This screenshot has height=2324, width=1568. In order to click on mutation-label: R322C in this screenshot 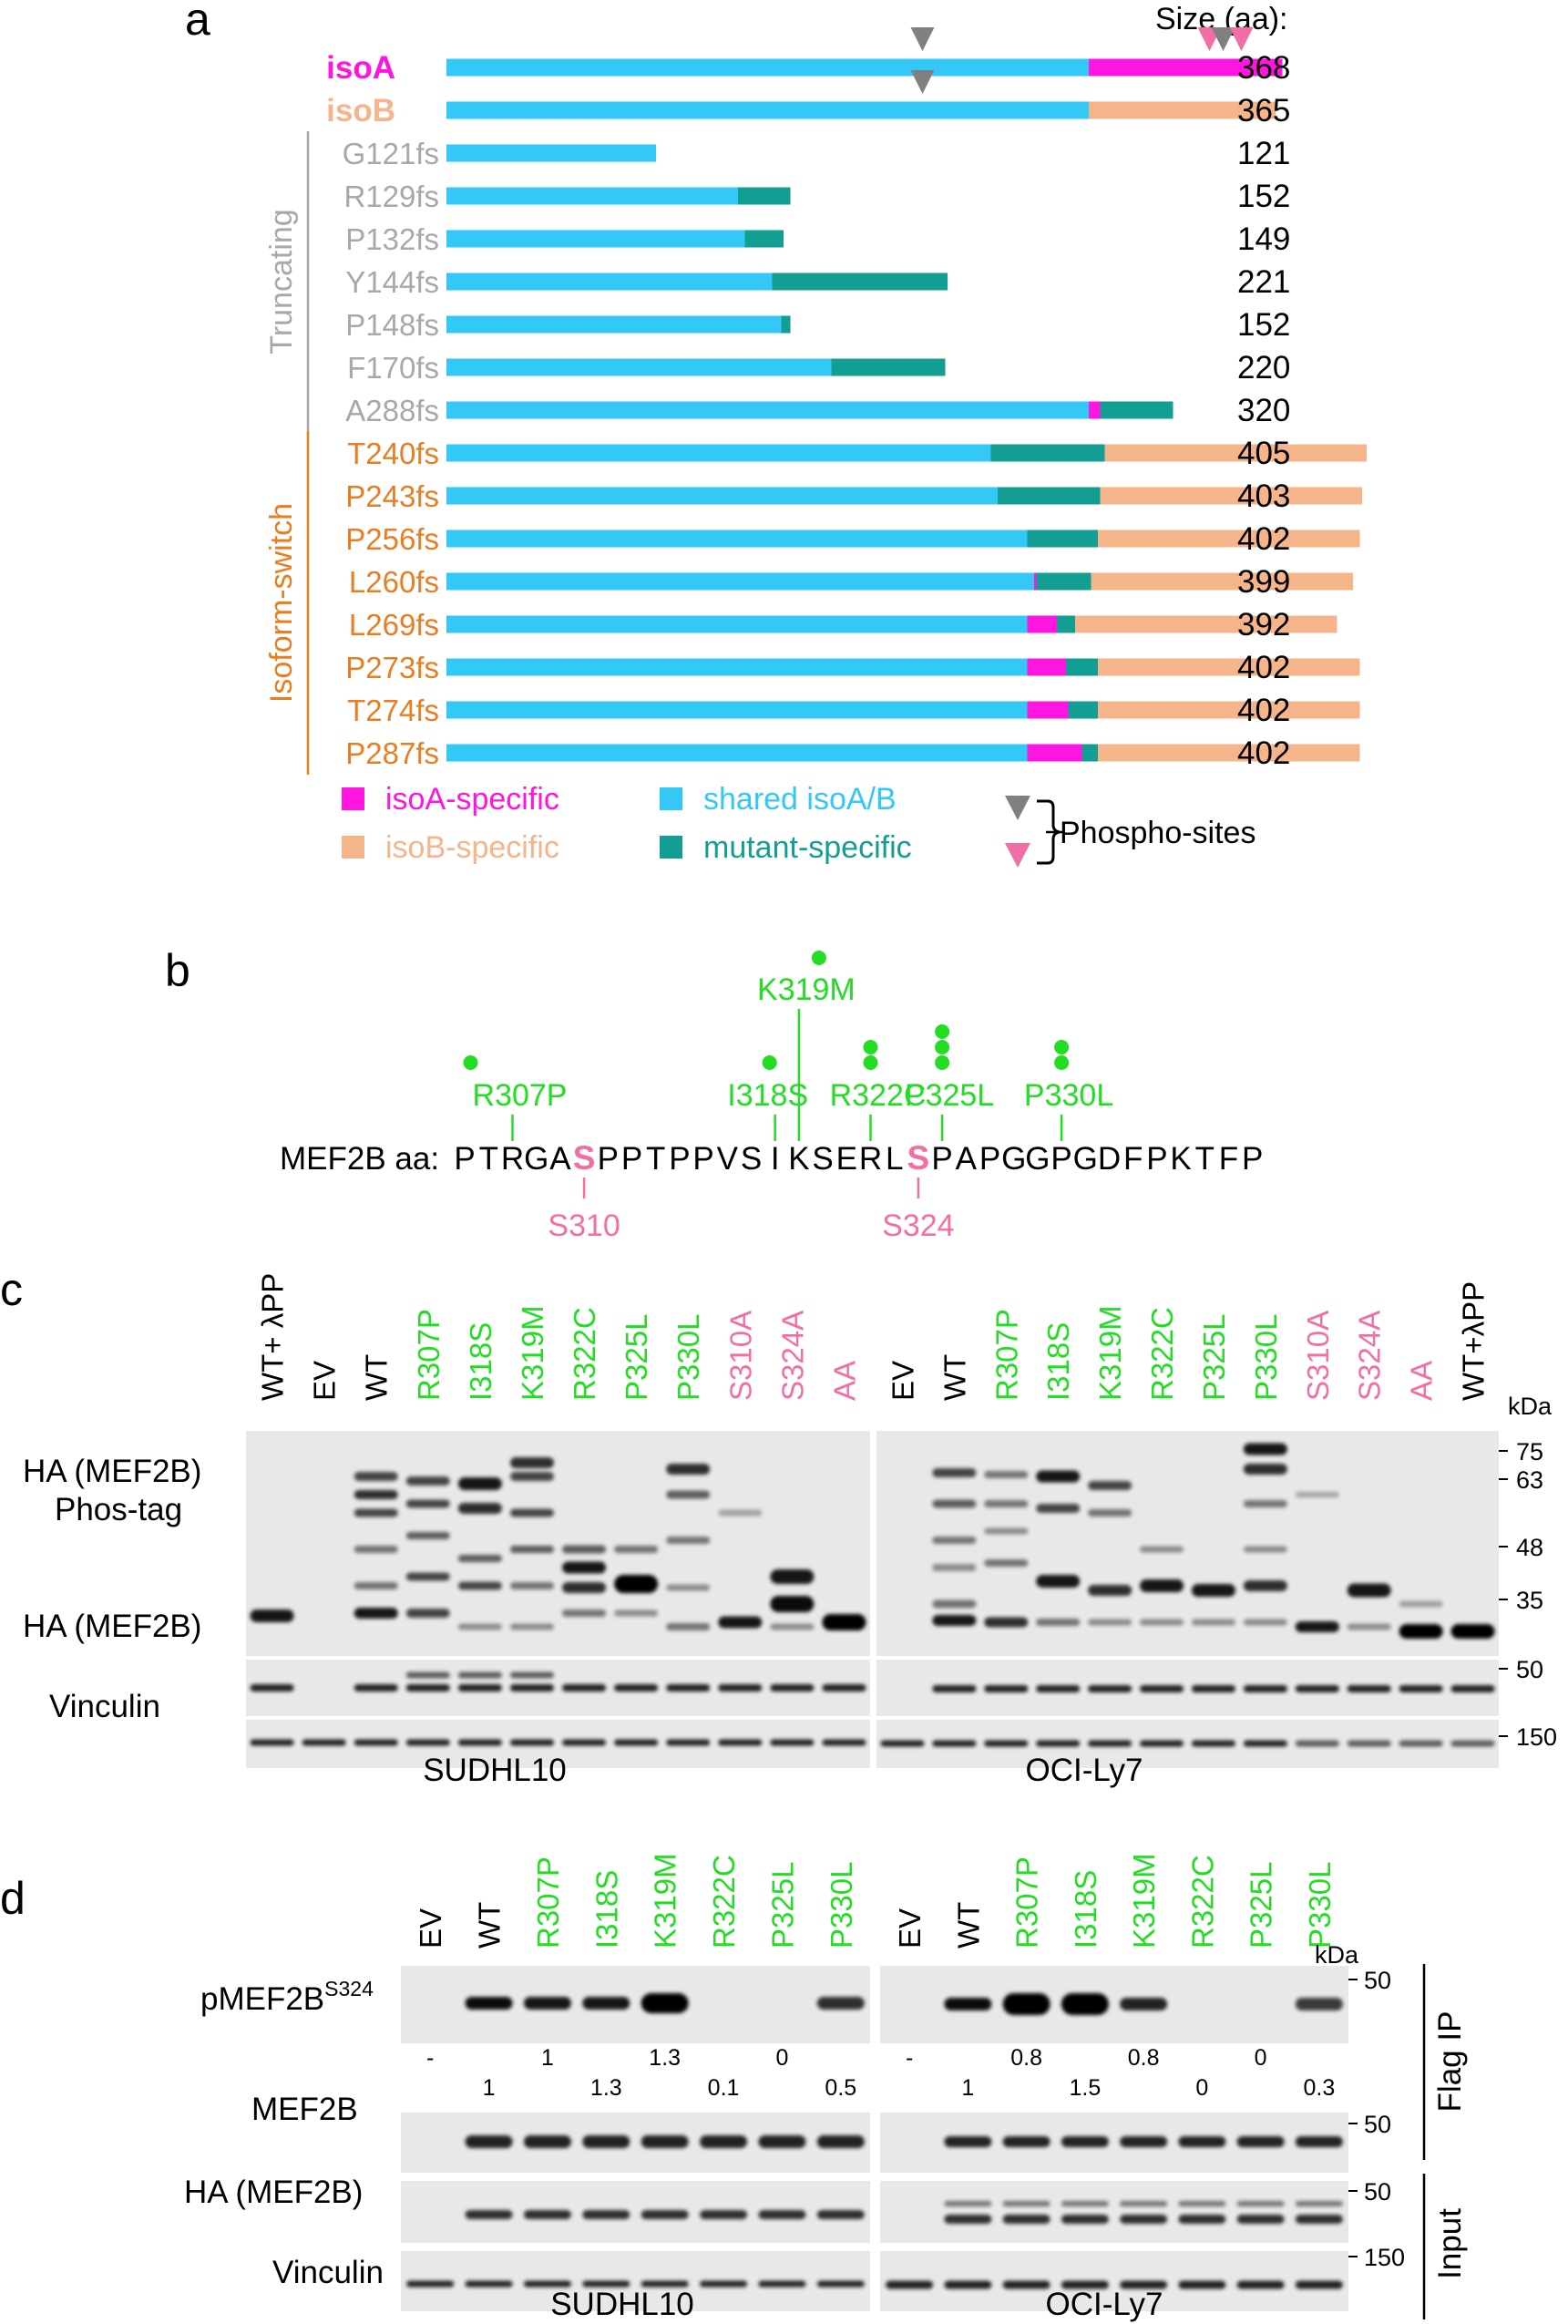, I will do `click(878, 1095)`.